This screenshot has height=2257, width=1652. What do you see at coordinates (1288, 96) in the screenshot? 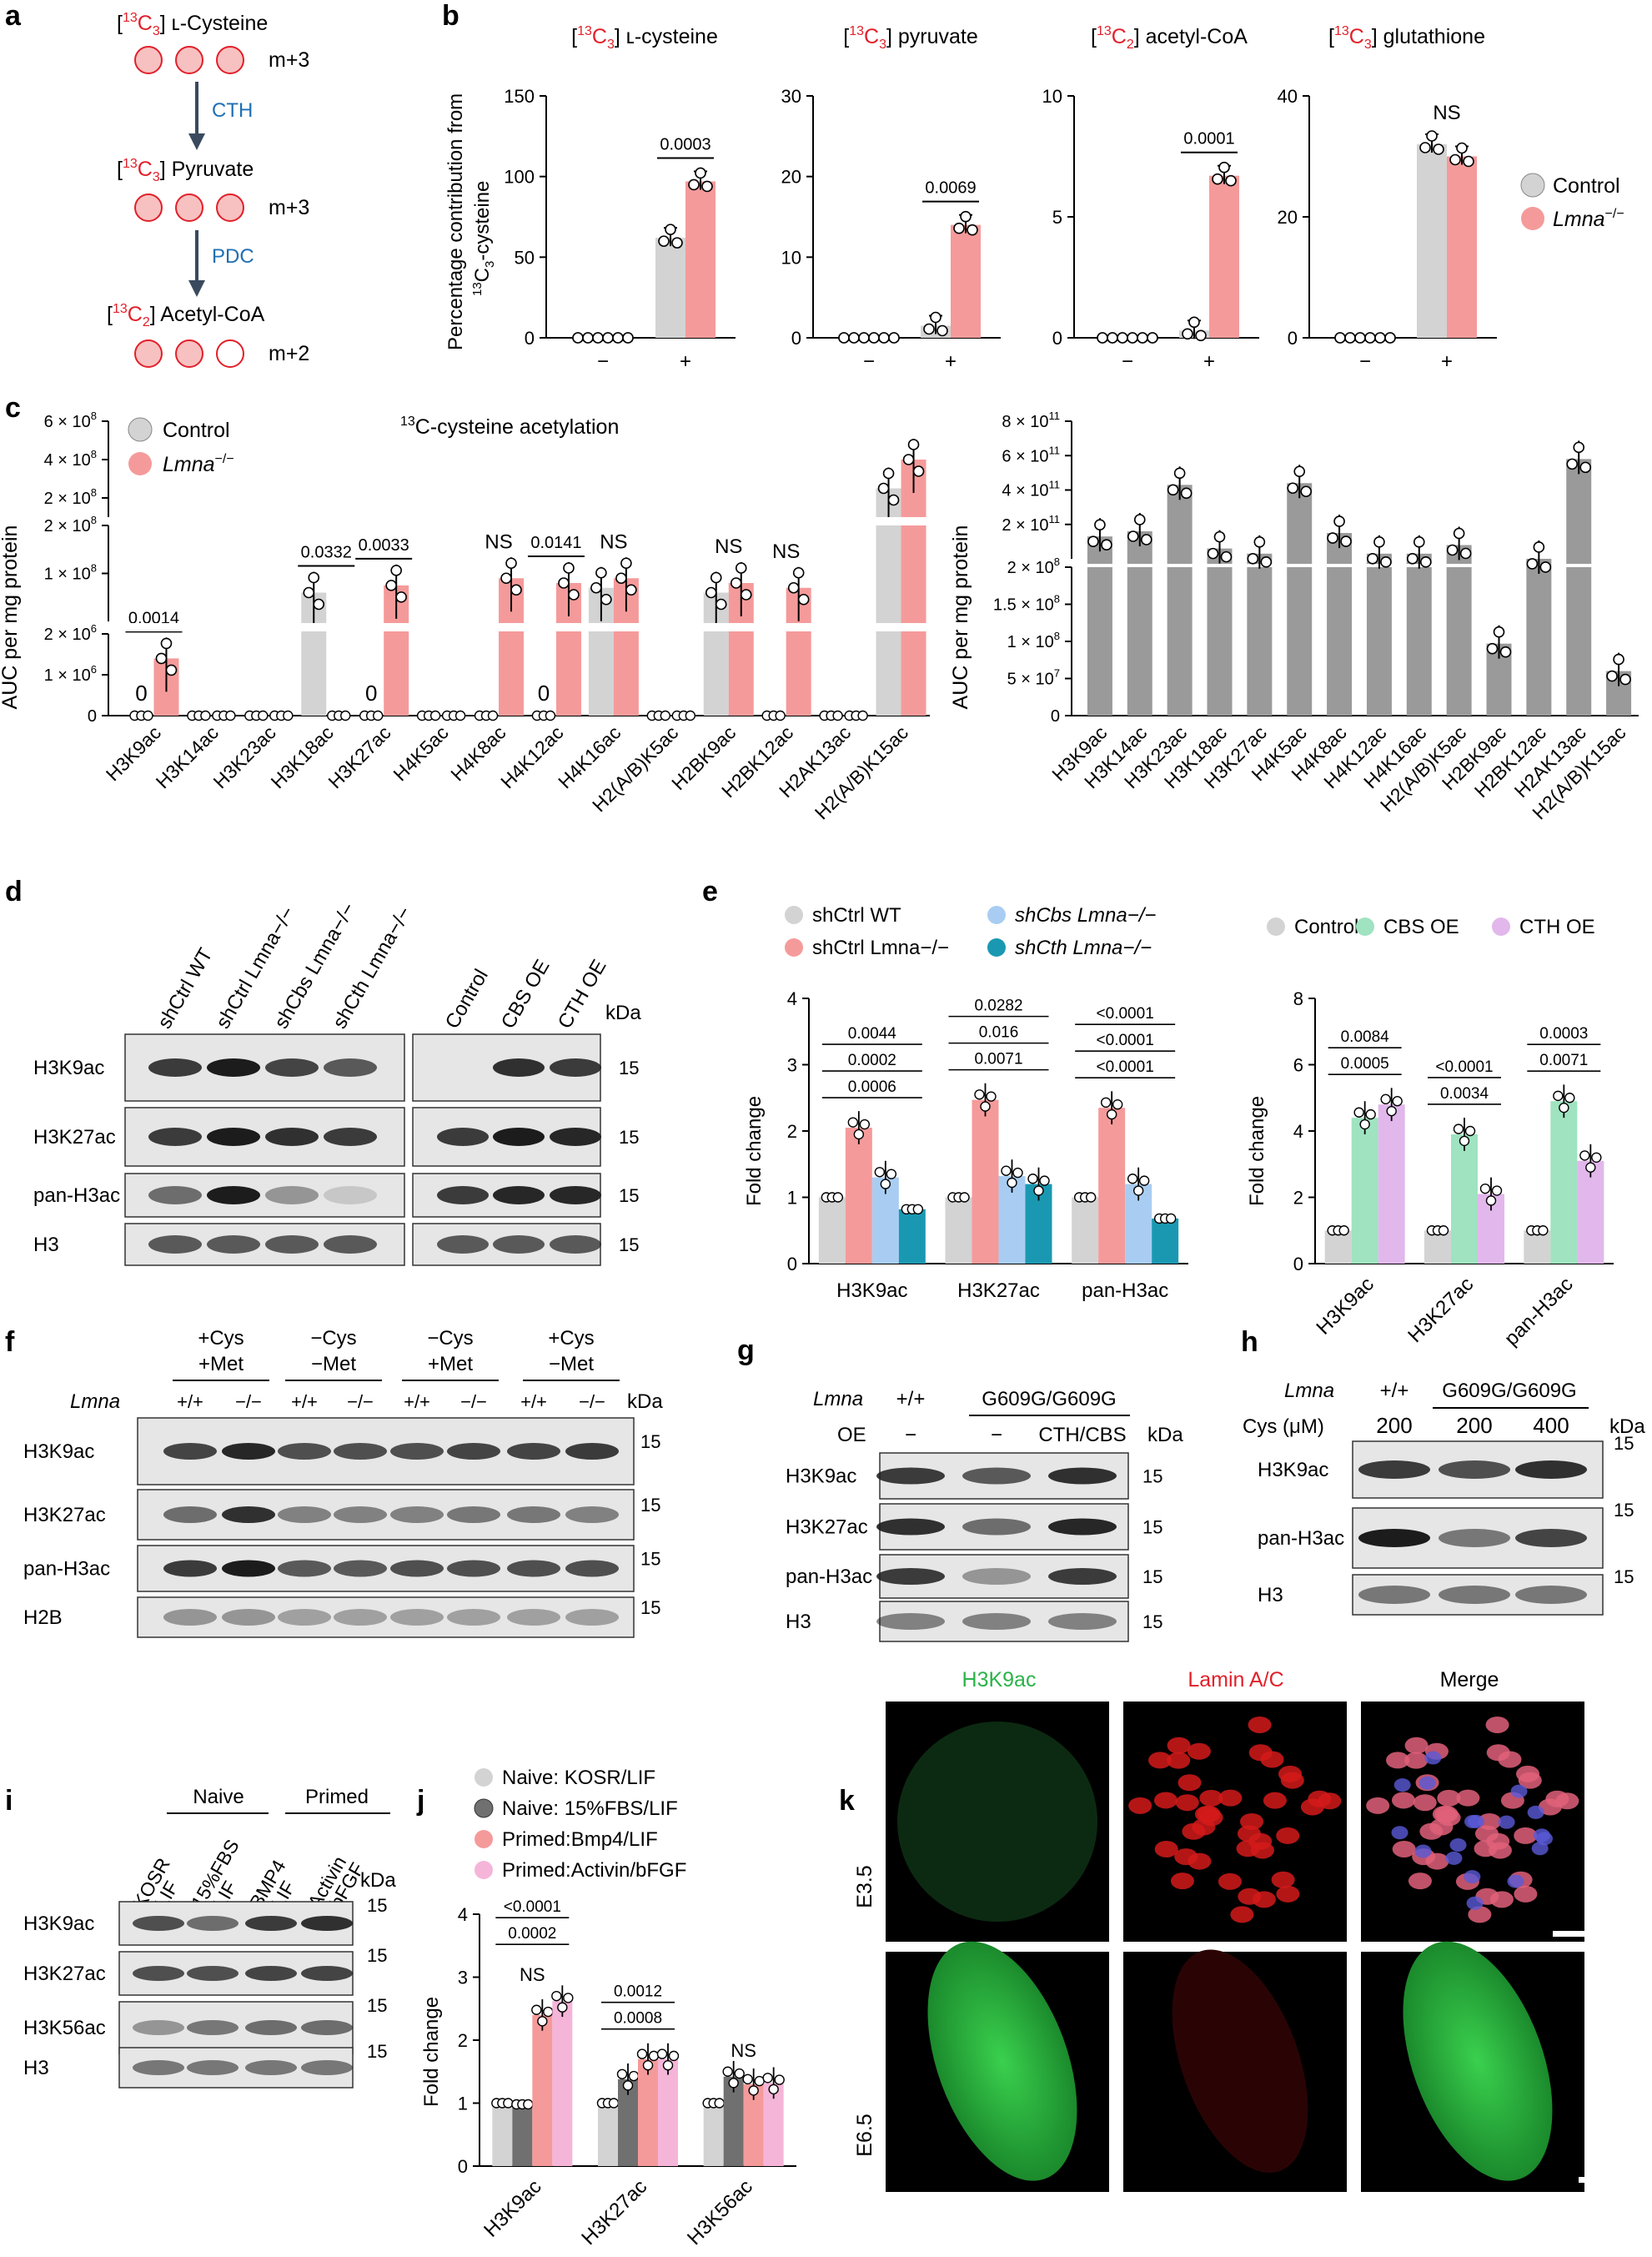
I see `y-tick-label: 40` at bounding box center [1288, 96].